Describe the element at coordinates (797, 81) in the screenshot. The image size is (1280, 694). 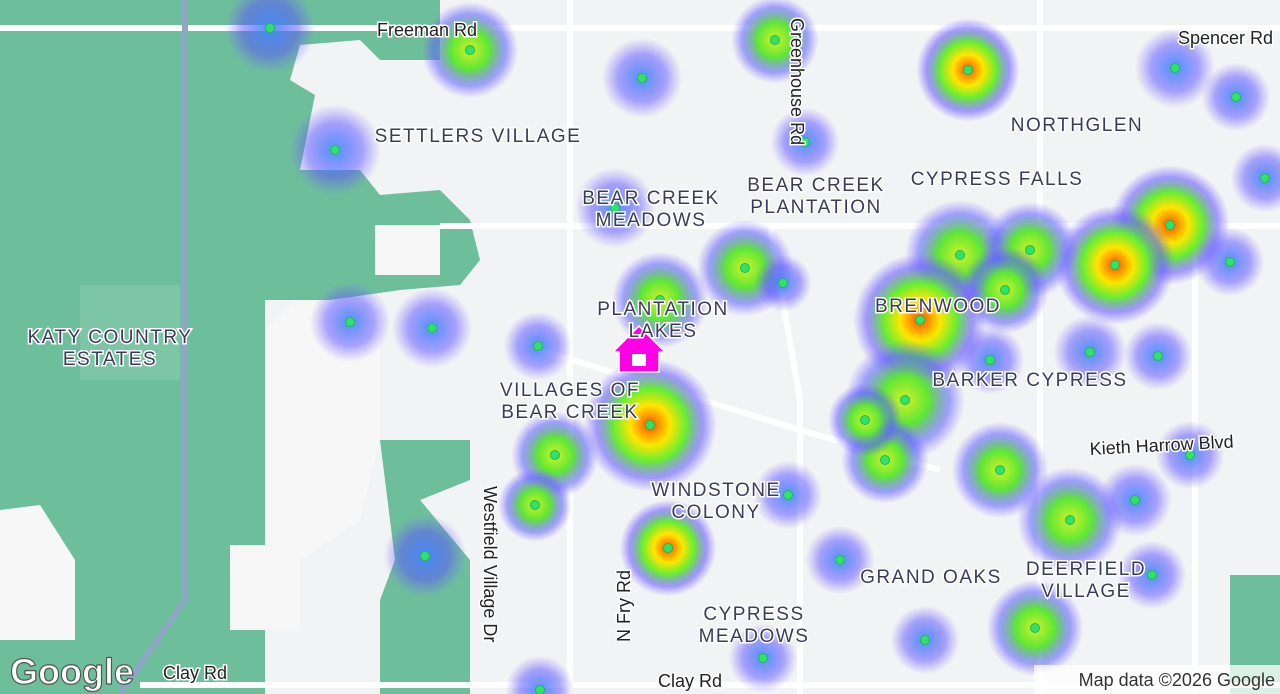
I see `road-label: Greenhouse Rd` at that location.